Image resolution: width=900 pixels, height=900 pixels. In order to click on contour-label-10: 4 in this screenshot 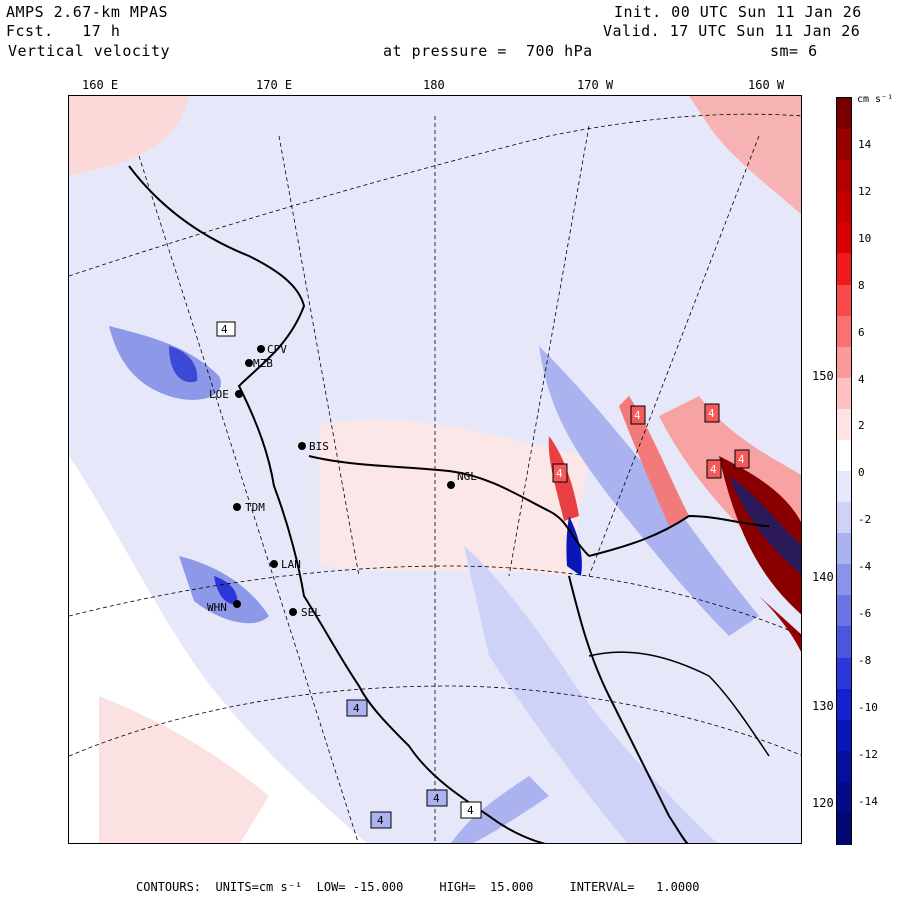, I will do `click(380, 820)`.